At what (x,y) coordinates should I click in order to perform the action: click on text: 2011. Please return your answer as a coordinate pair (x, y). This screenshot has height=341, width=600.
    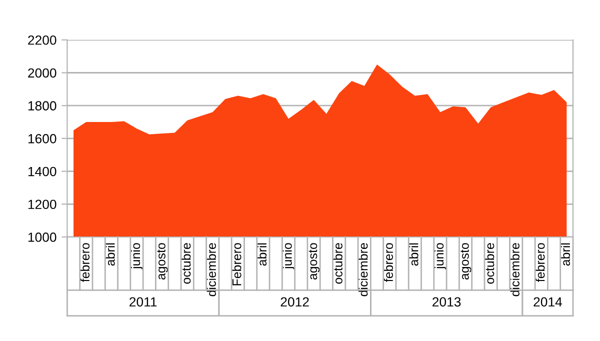
    Looking at the image, I should click on (143, 302).